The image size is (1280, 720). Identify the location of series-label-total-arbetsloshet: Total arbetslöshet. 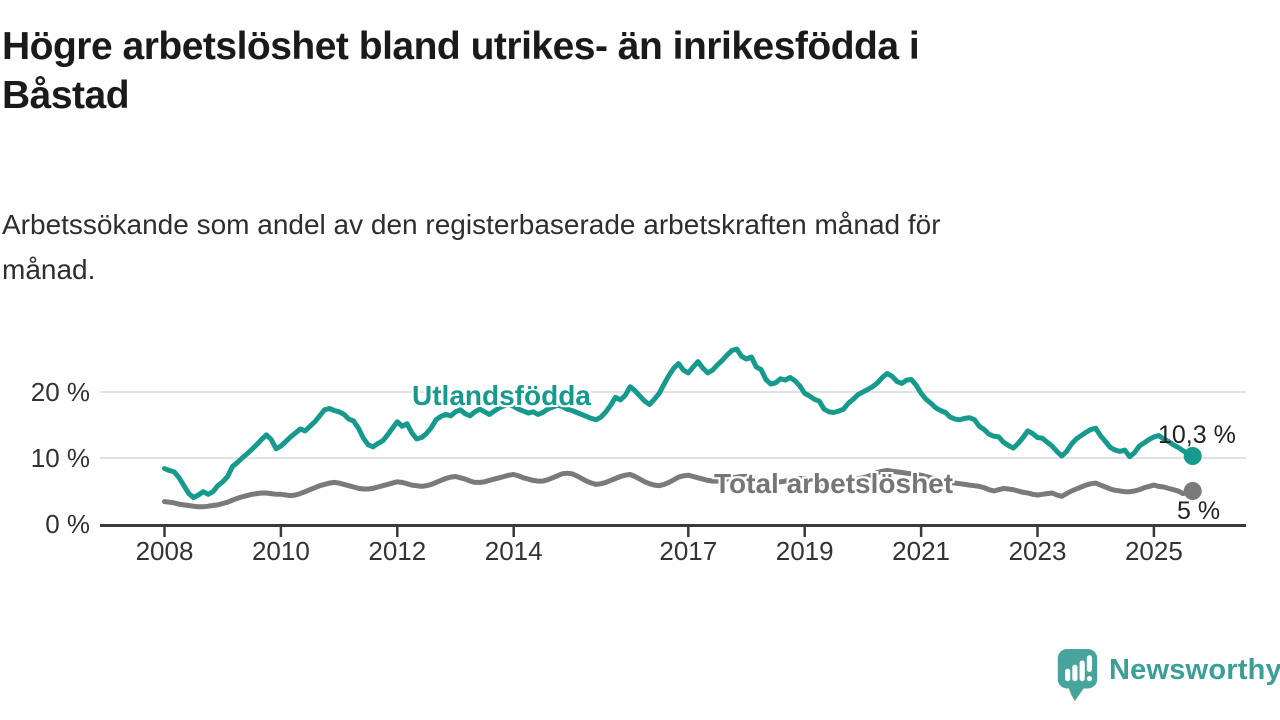
(834, 483).